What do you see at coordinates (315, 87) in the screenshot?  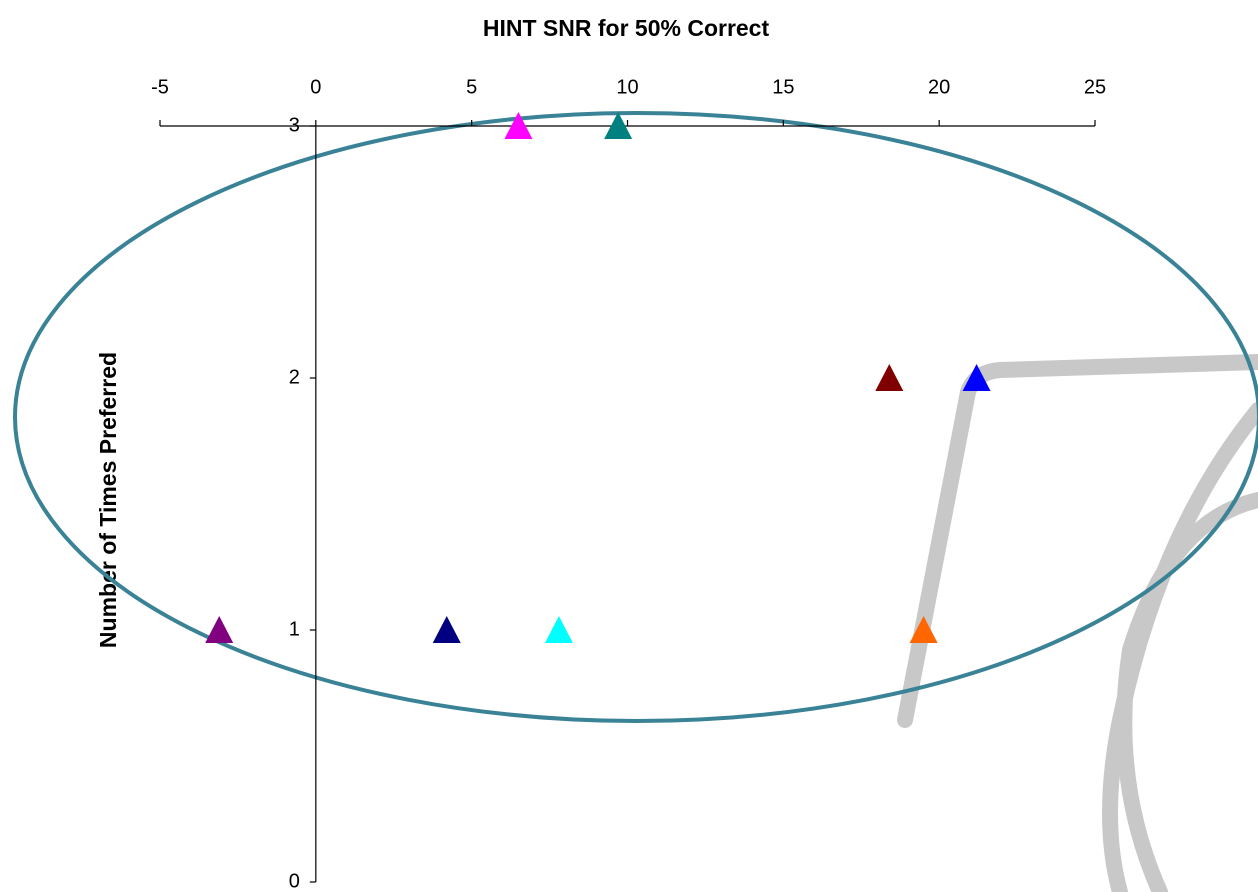 I see `x-tick-label: 0` at bounding box center [315, 87].